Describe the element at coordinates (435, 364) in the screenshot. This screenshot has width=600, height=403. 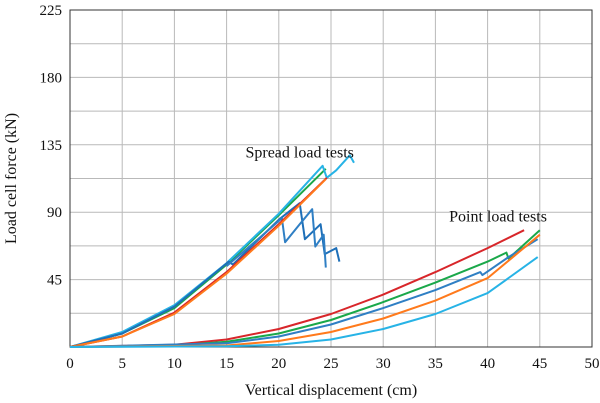
I see `x-tick-label: 35` at that location.